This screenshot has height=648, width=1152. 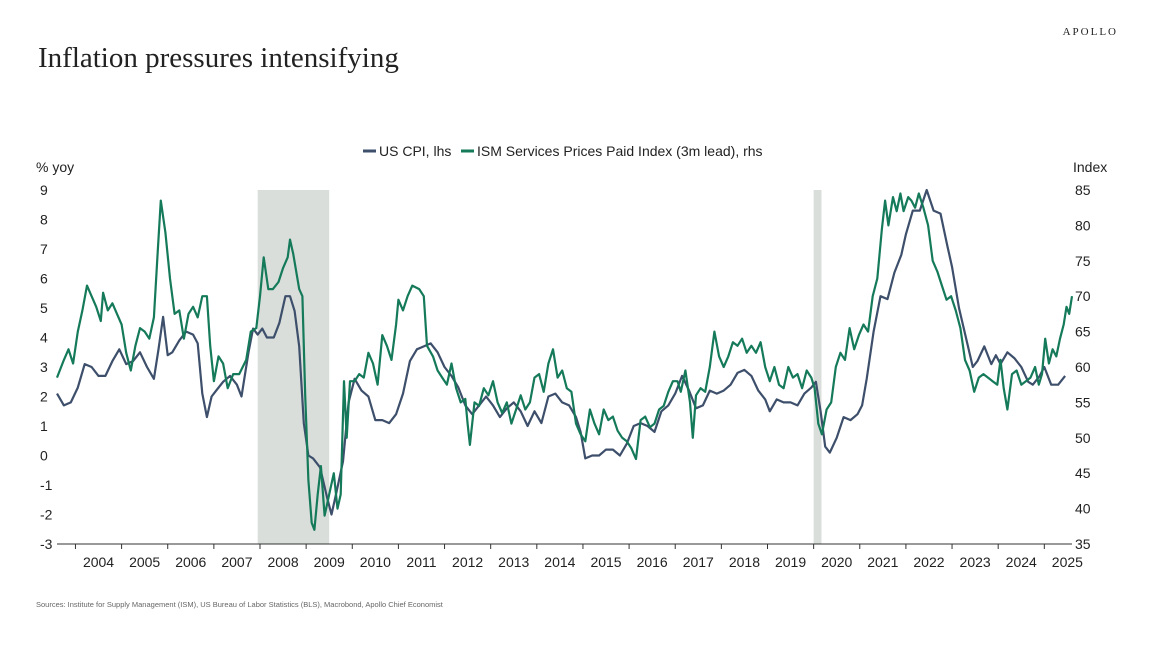 What do you see at coordinates (44, 220) in the screenshot?
I see `y-left-tick-label: 8` at bounding box center [44, 220].